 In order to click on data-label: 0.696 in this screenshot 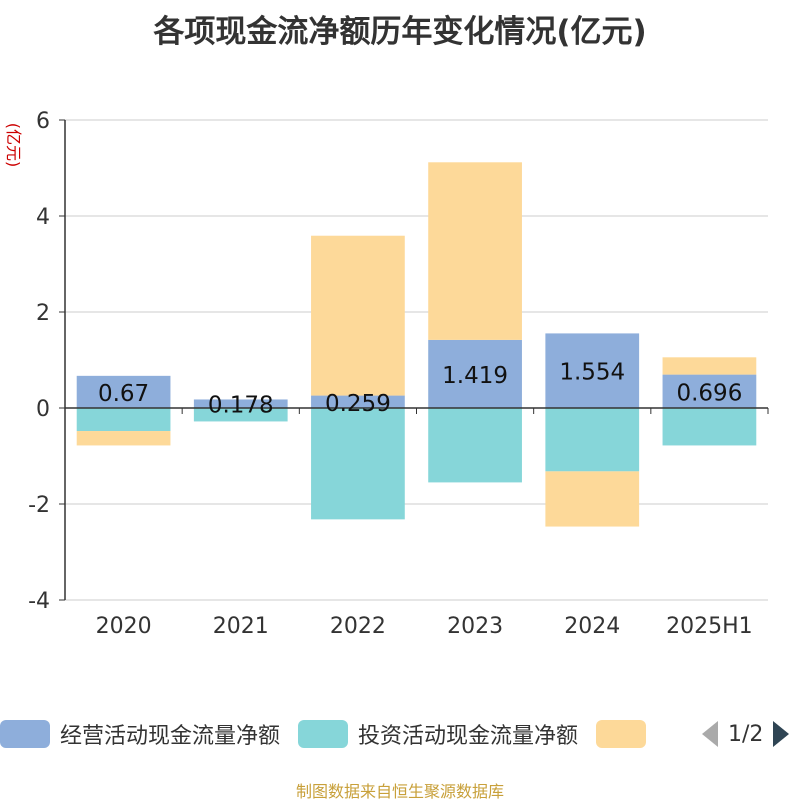, I will do `click(709, 393)`.